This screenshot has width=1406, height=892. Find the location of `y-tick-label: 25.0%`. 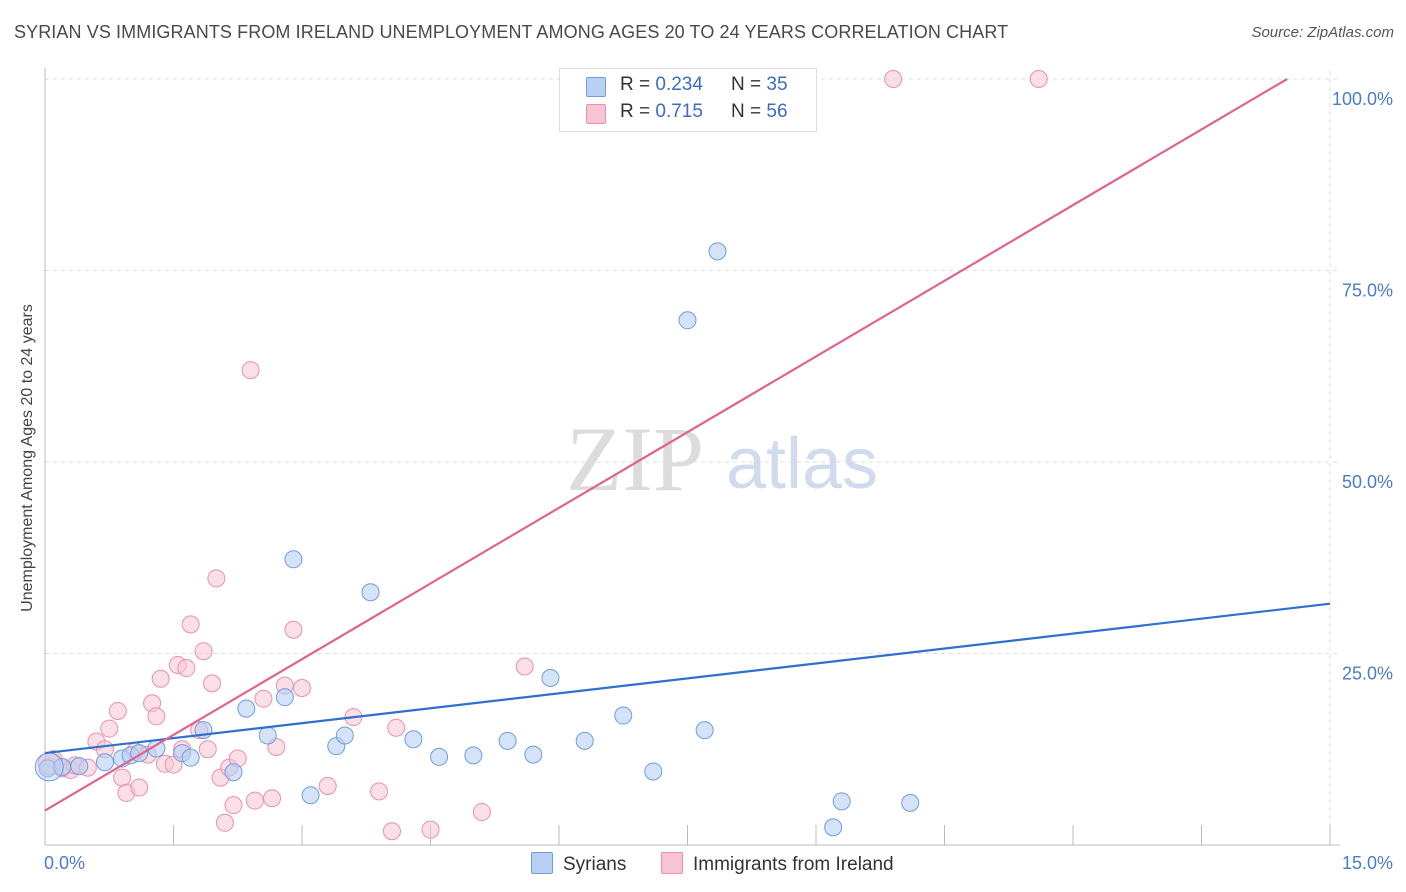

y-tick-label: 25.0% is located at coordinates (1367, 674).